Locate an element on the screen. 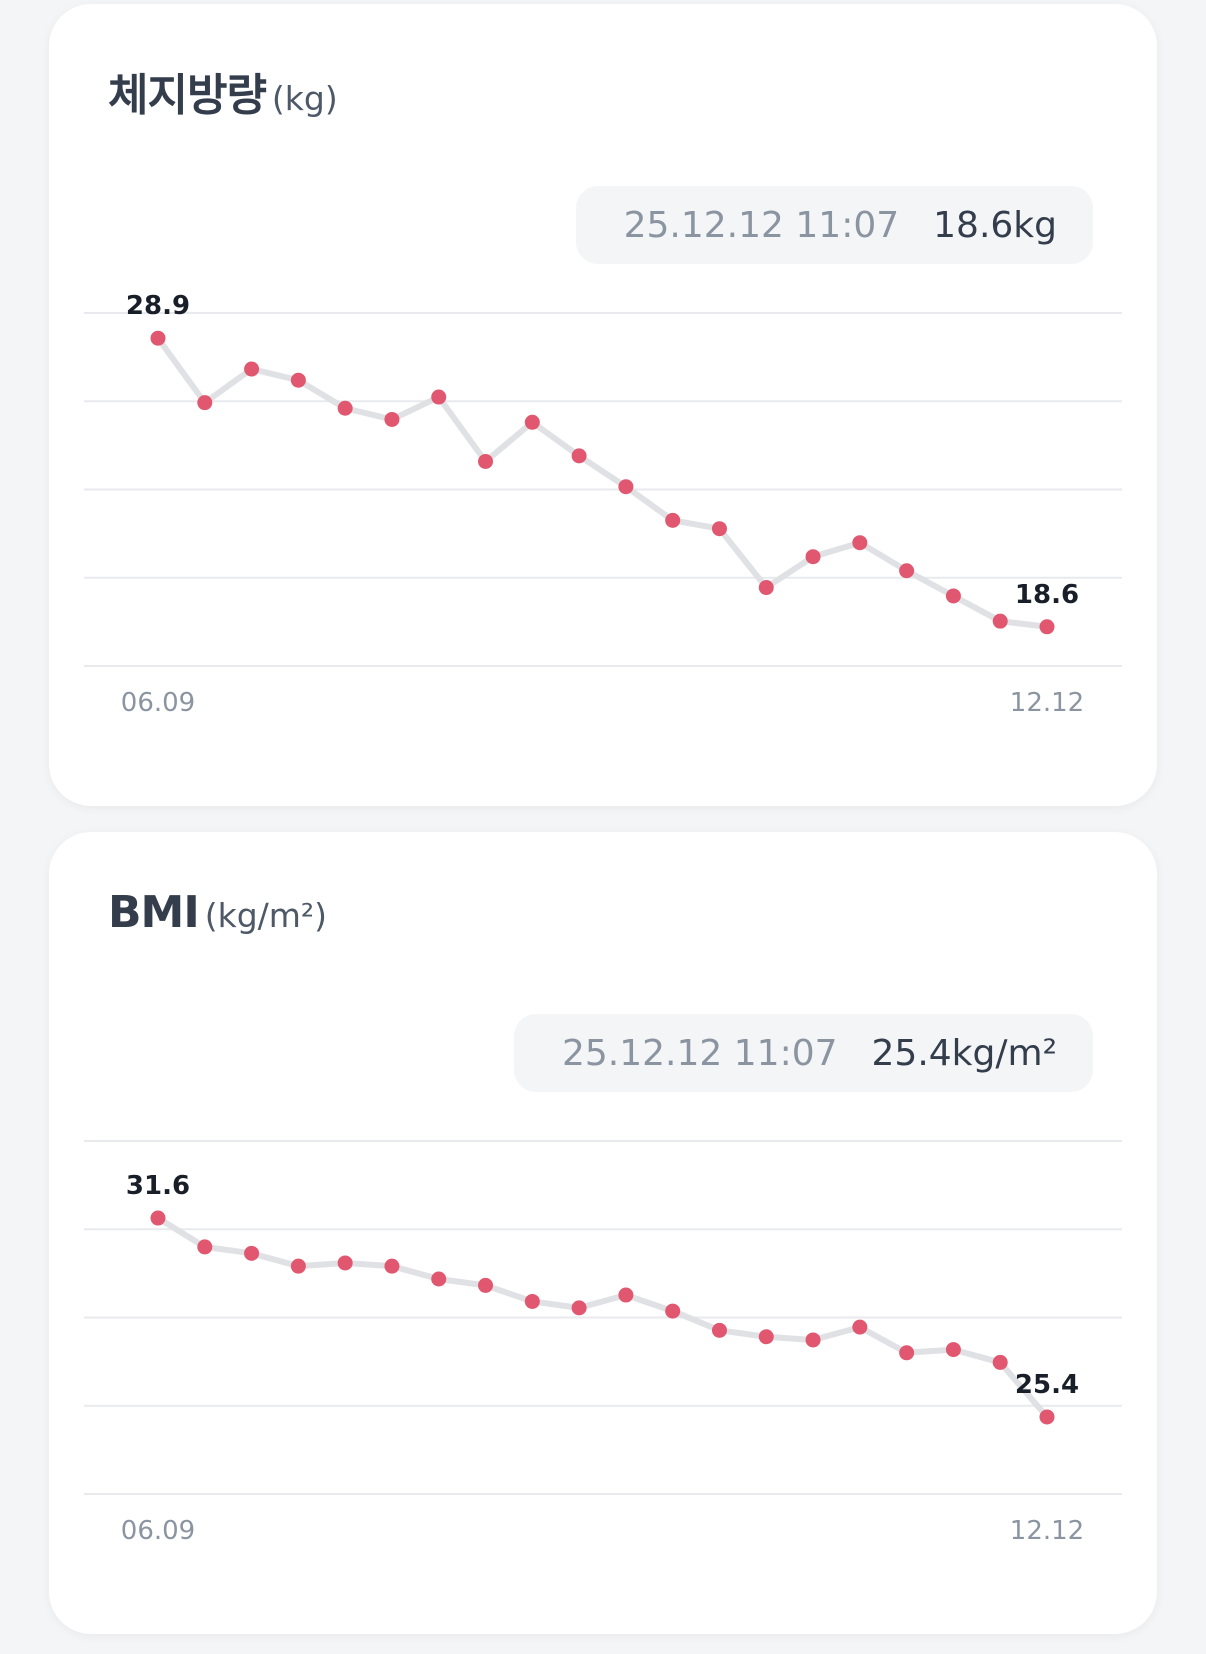 The width and height of the screenshot is (1206, 1654). selected-value: 18.6kg is located at coordinates (995, 225).